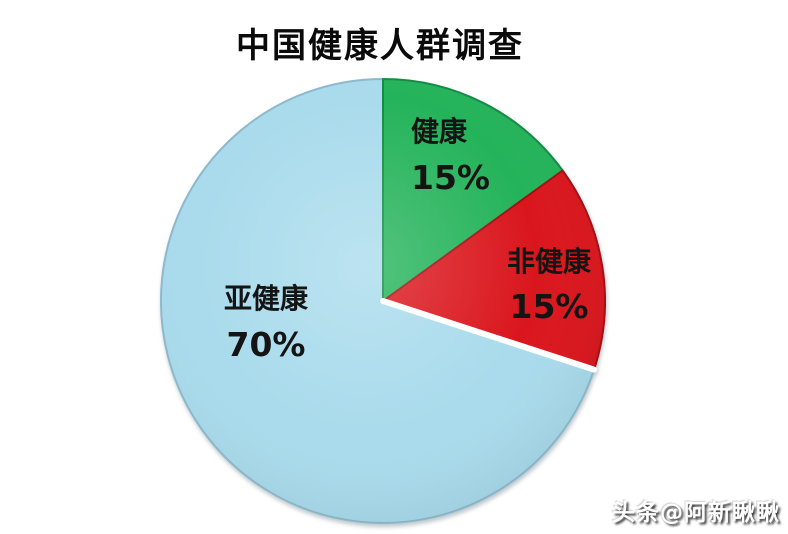  Describe the element at coordinates (466, 154) in the screenshot. I see `slice-label-healthy: 健康 15%` at that location.